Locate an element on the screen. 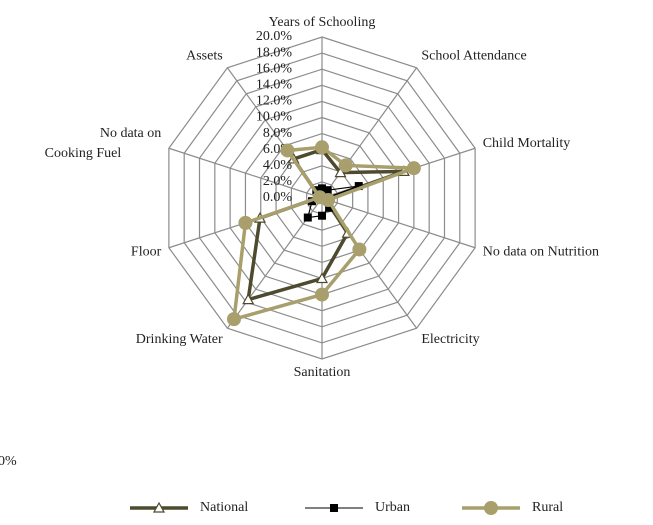  r-tick-label: 12.0% is located at coordinates (274, 101).